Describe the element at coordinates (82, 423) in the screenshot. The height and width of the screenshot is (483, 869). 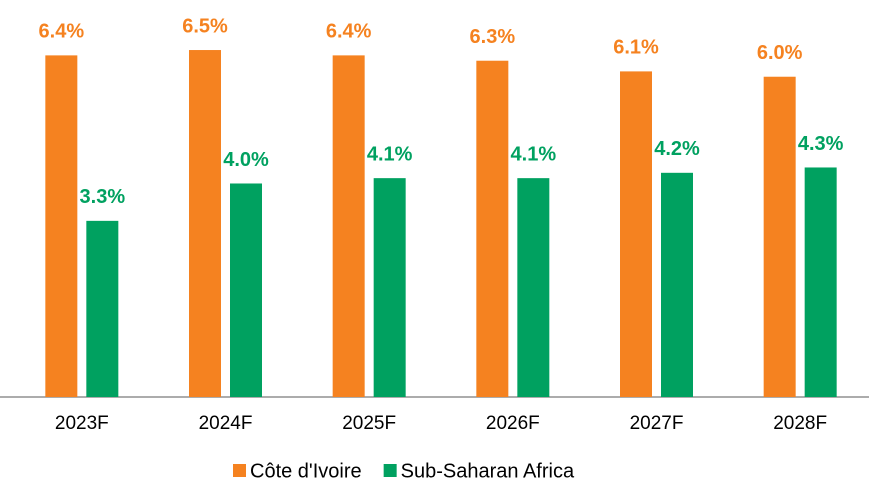
I see `x-tick-label: 2023F` at that location.